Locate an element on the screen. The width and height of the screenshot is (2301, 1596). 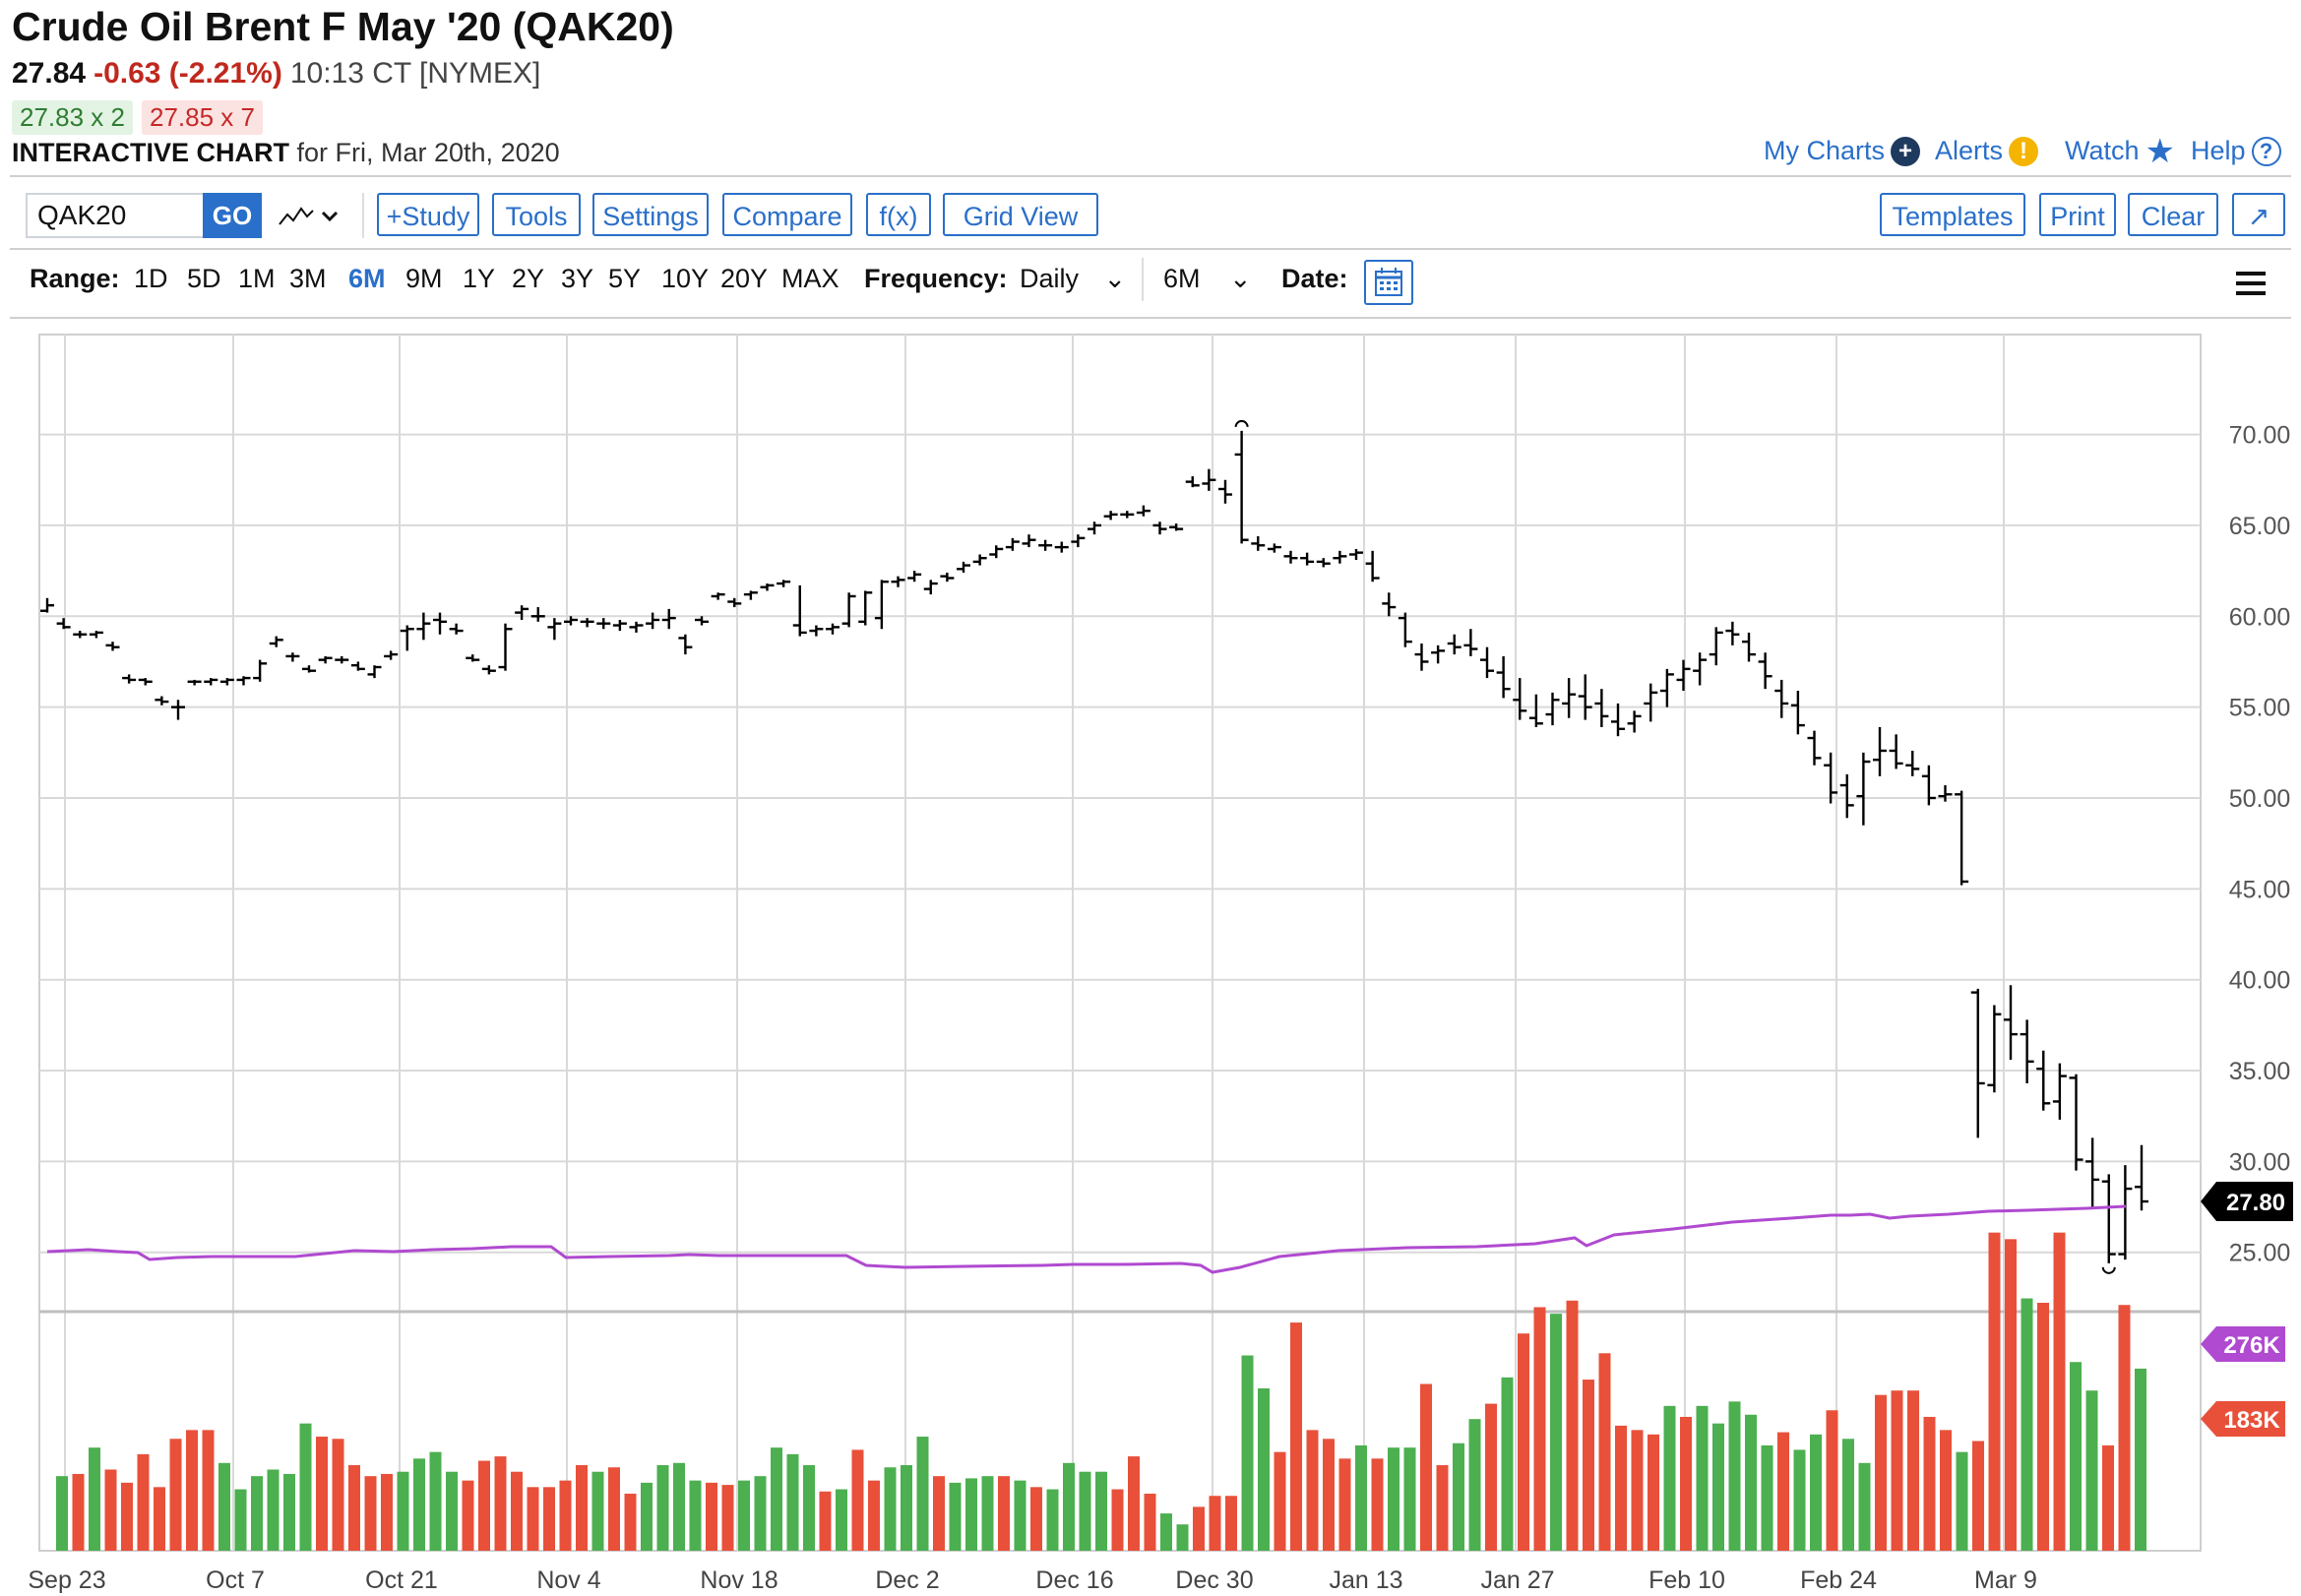
fx-button: f(x) is located at coordinates (899, 215).